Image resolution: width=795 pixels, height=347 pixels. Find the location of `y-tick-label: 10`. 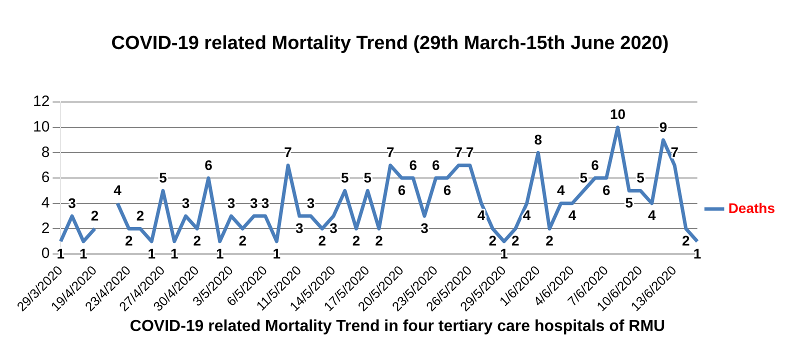

y-tick-label: 10 is located at coordinates (41, 127).